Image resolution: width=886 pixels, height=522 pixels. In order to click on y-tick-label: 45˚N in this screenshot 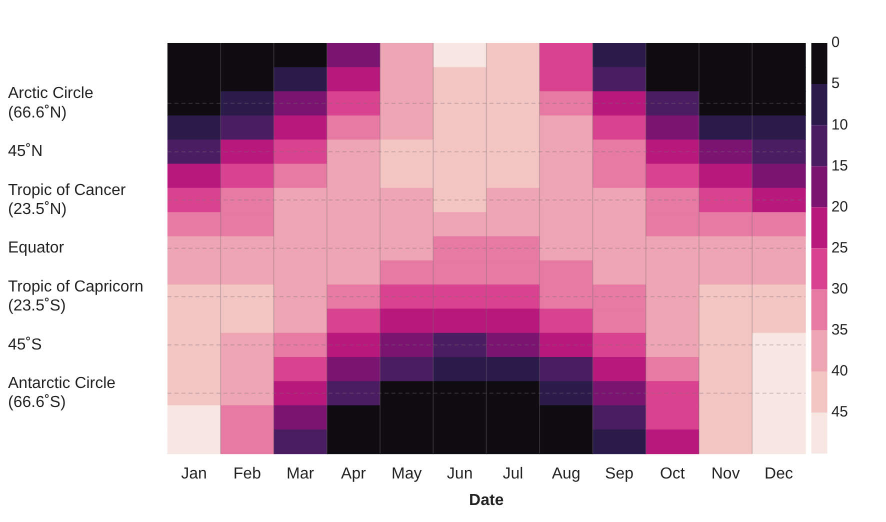, I will do `click(25, 151)`.